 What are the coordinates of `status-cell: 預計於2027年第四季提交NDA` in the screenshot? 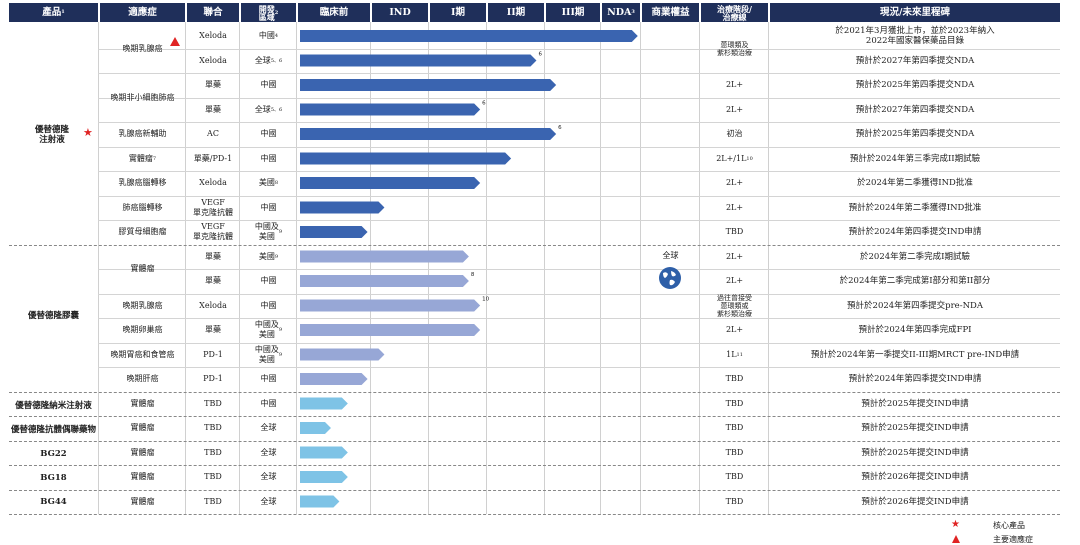 It's located at (915, 110).